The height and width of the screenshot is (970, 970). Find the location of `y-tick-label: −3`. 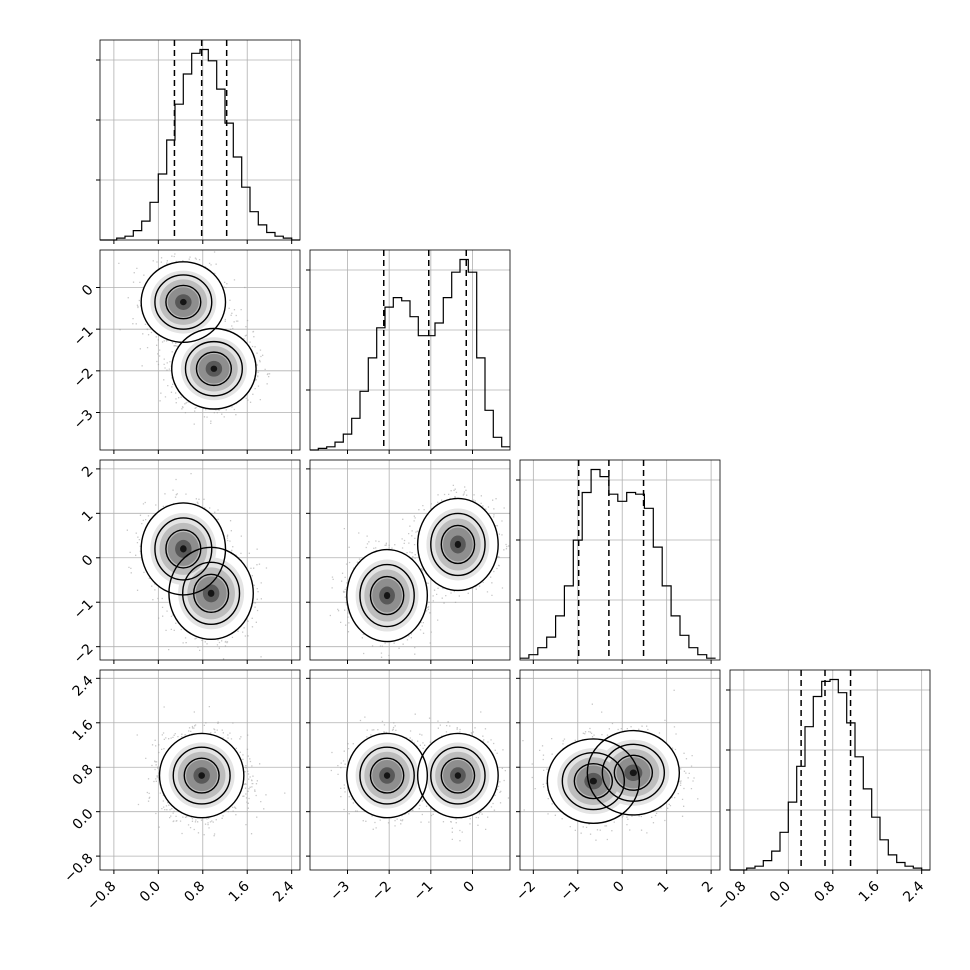

y-tick-label: −3 is located at coordinates (84, 420).